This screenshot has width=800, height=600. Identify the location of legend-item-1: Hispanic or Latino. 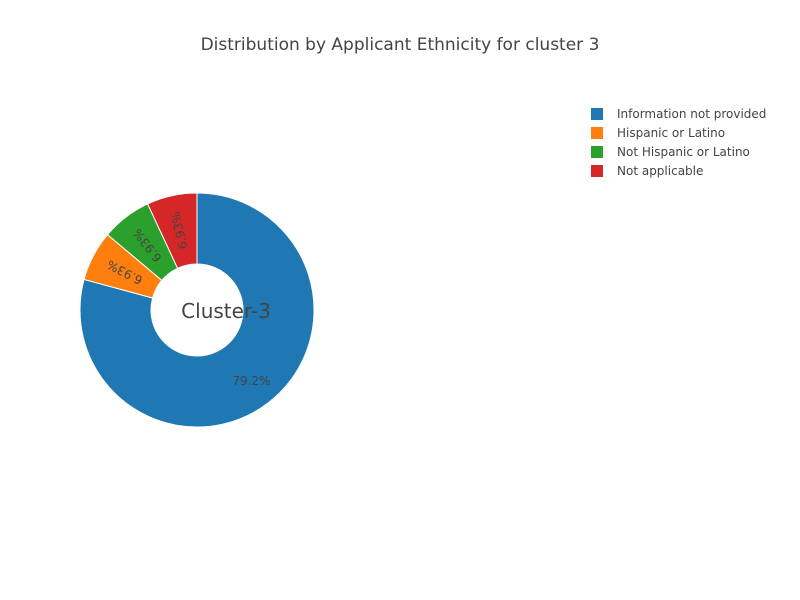
(658, 133).